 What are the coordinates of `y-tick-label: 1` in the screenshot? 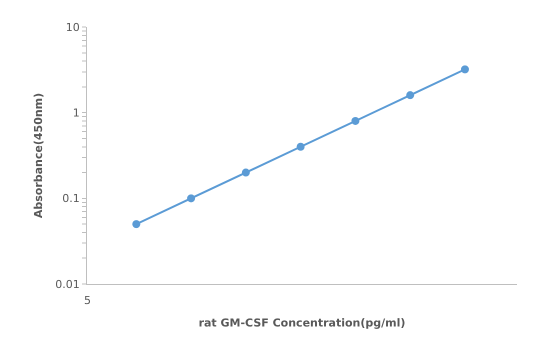 It's located at (76, 113).